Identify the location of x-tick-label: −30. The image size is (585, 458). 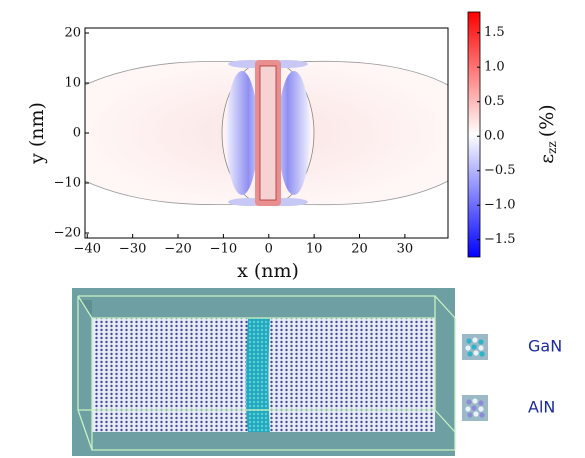
(132, 249).